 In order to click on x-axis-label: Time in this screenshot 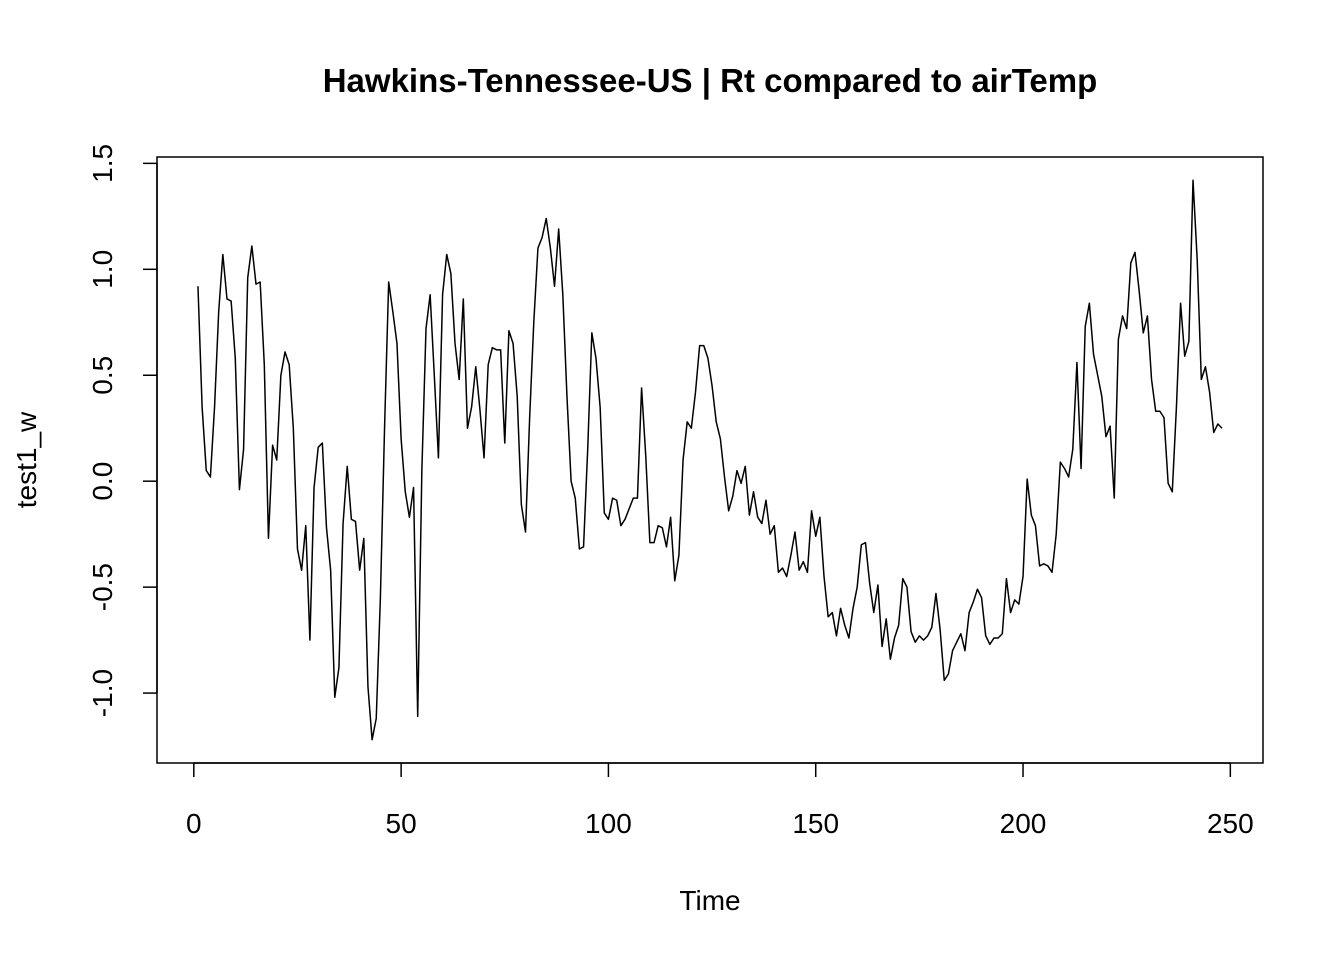, I will do `click(709, 900)`.